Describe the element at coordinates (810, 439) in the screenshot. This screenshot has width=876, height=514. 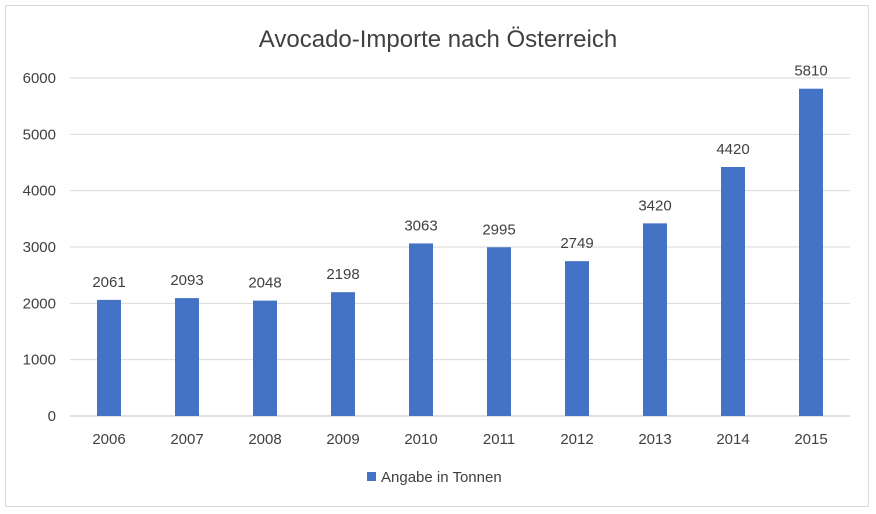
I see `x-tick-label: 2015` at that location.